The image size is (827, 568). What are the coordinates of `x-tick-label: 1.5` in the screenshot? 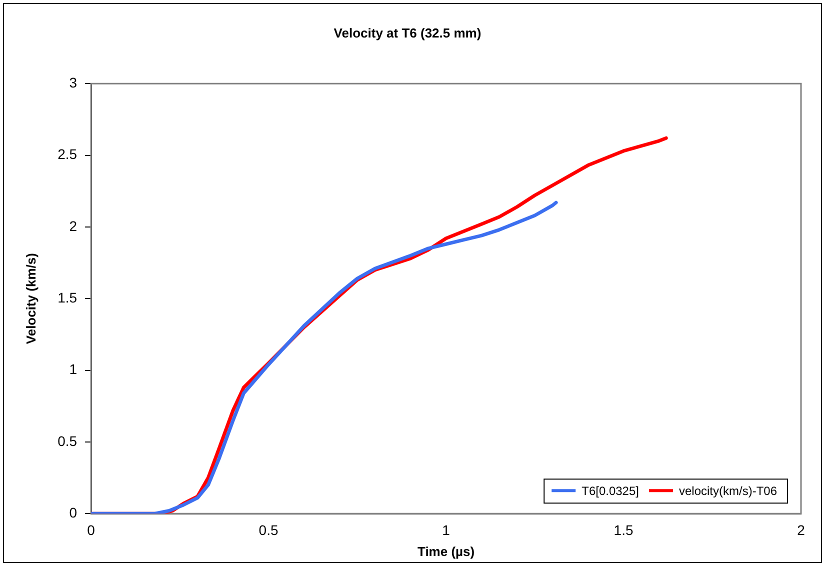 It's located at (624, 530).